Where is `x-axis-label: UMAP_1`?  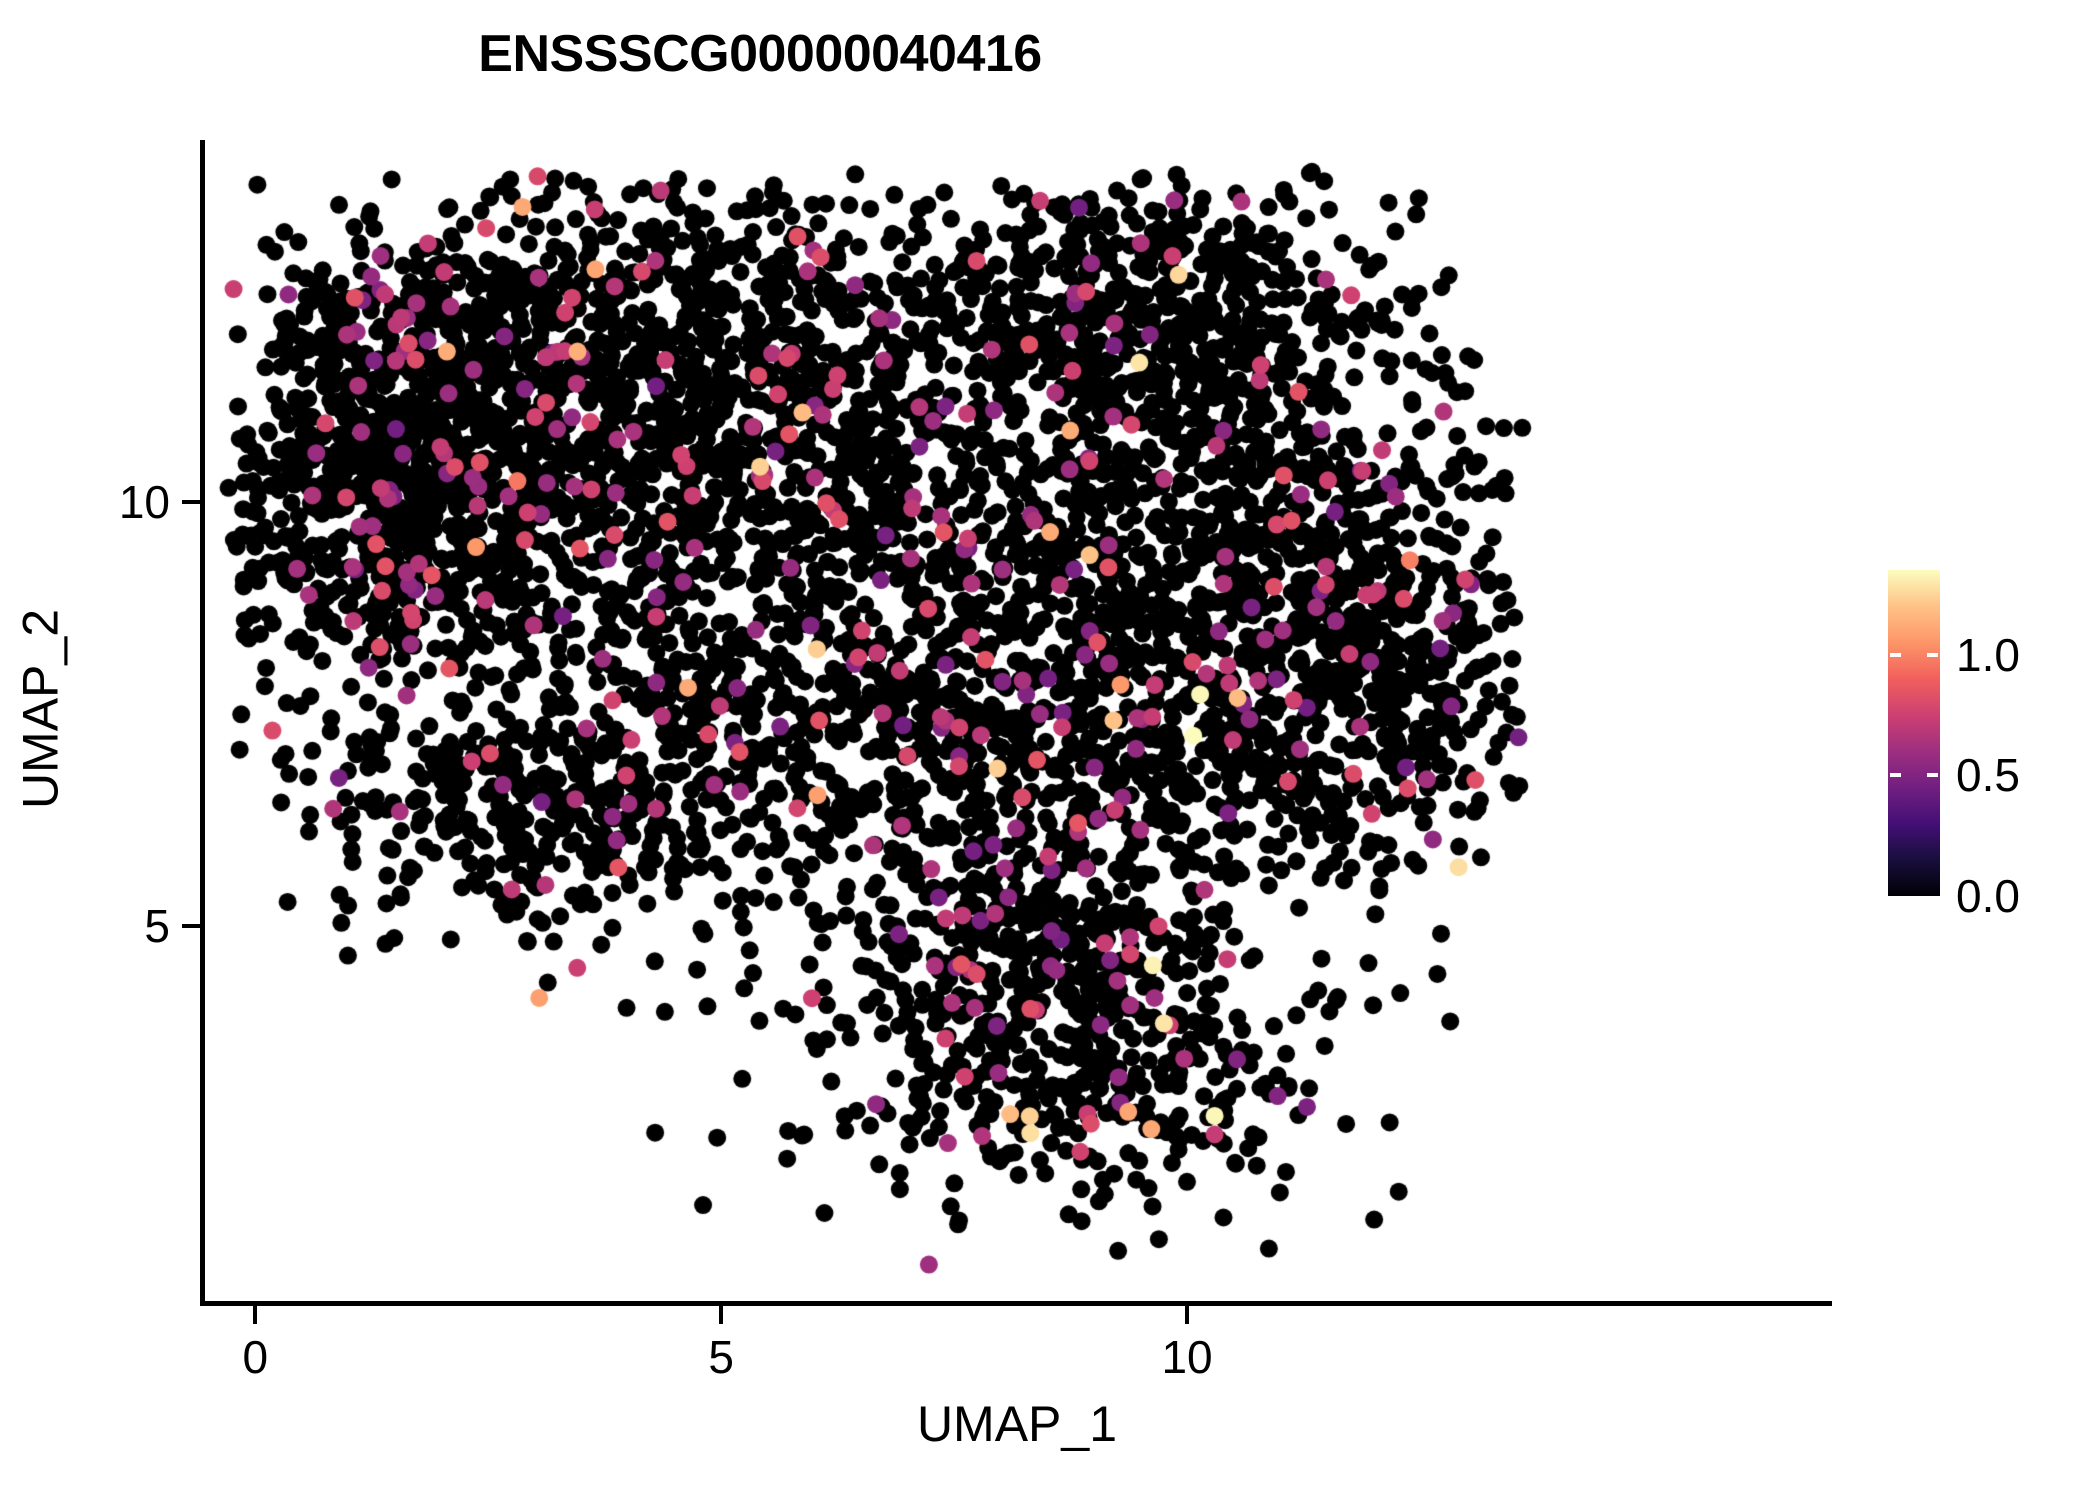 x-axis-label: UMAP_1 is located at coordinates (1017, 1424).